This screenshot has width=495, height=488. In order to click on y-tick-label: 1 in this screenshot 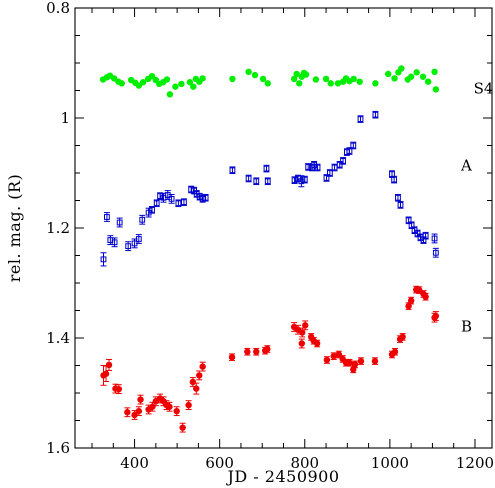, I will do `click(65, 118)`.